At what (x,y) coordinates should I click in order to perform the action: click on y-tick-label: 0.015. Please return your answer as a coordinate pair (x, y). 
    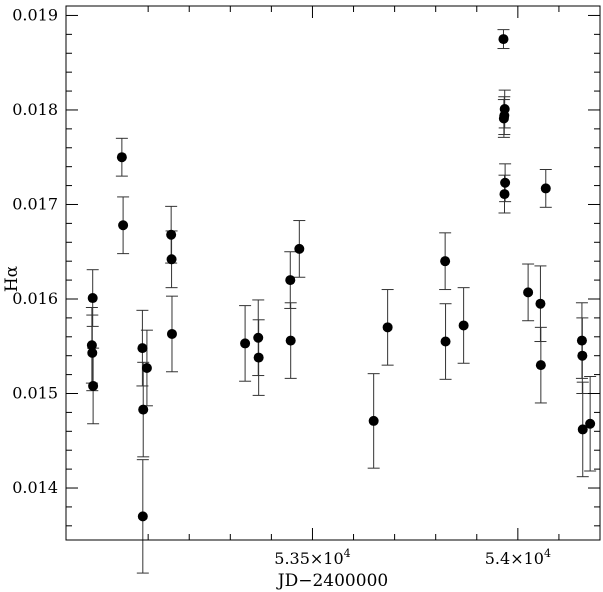
    Looking at the image, I should click on (35, 393).